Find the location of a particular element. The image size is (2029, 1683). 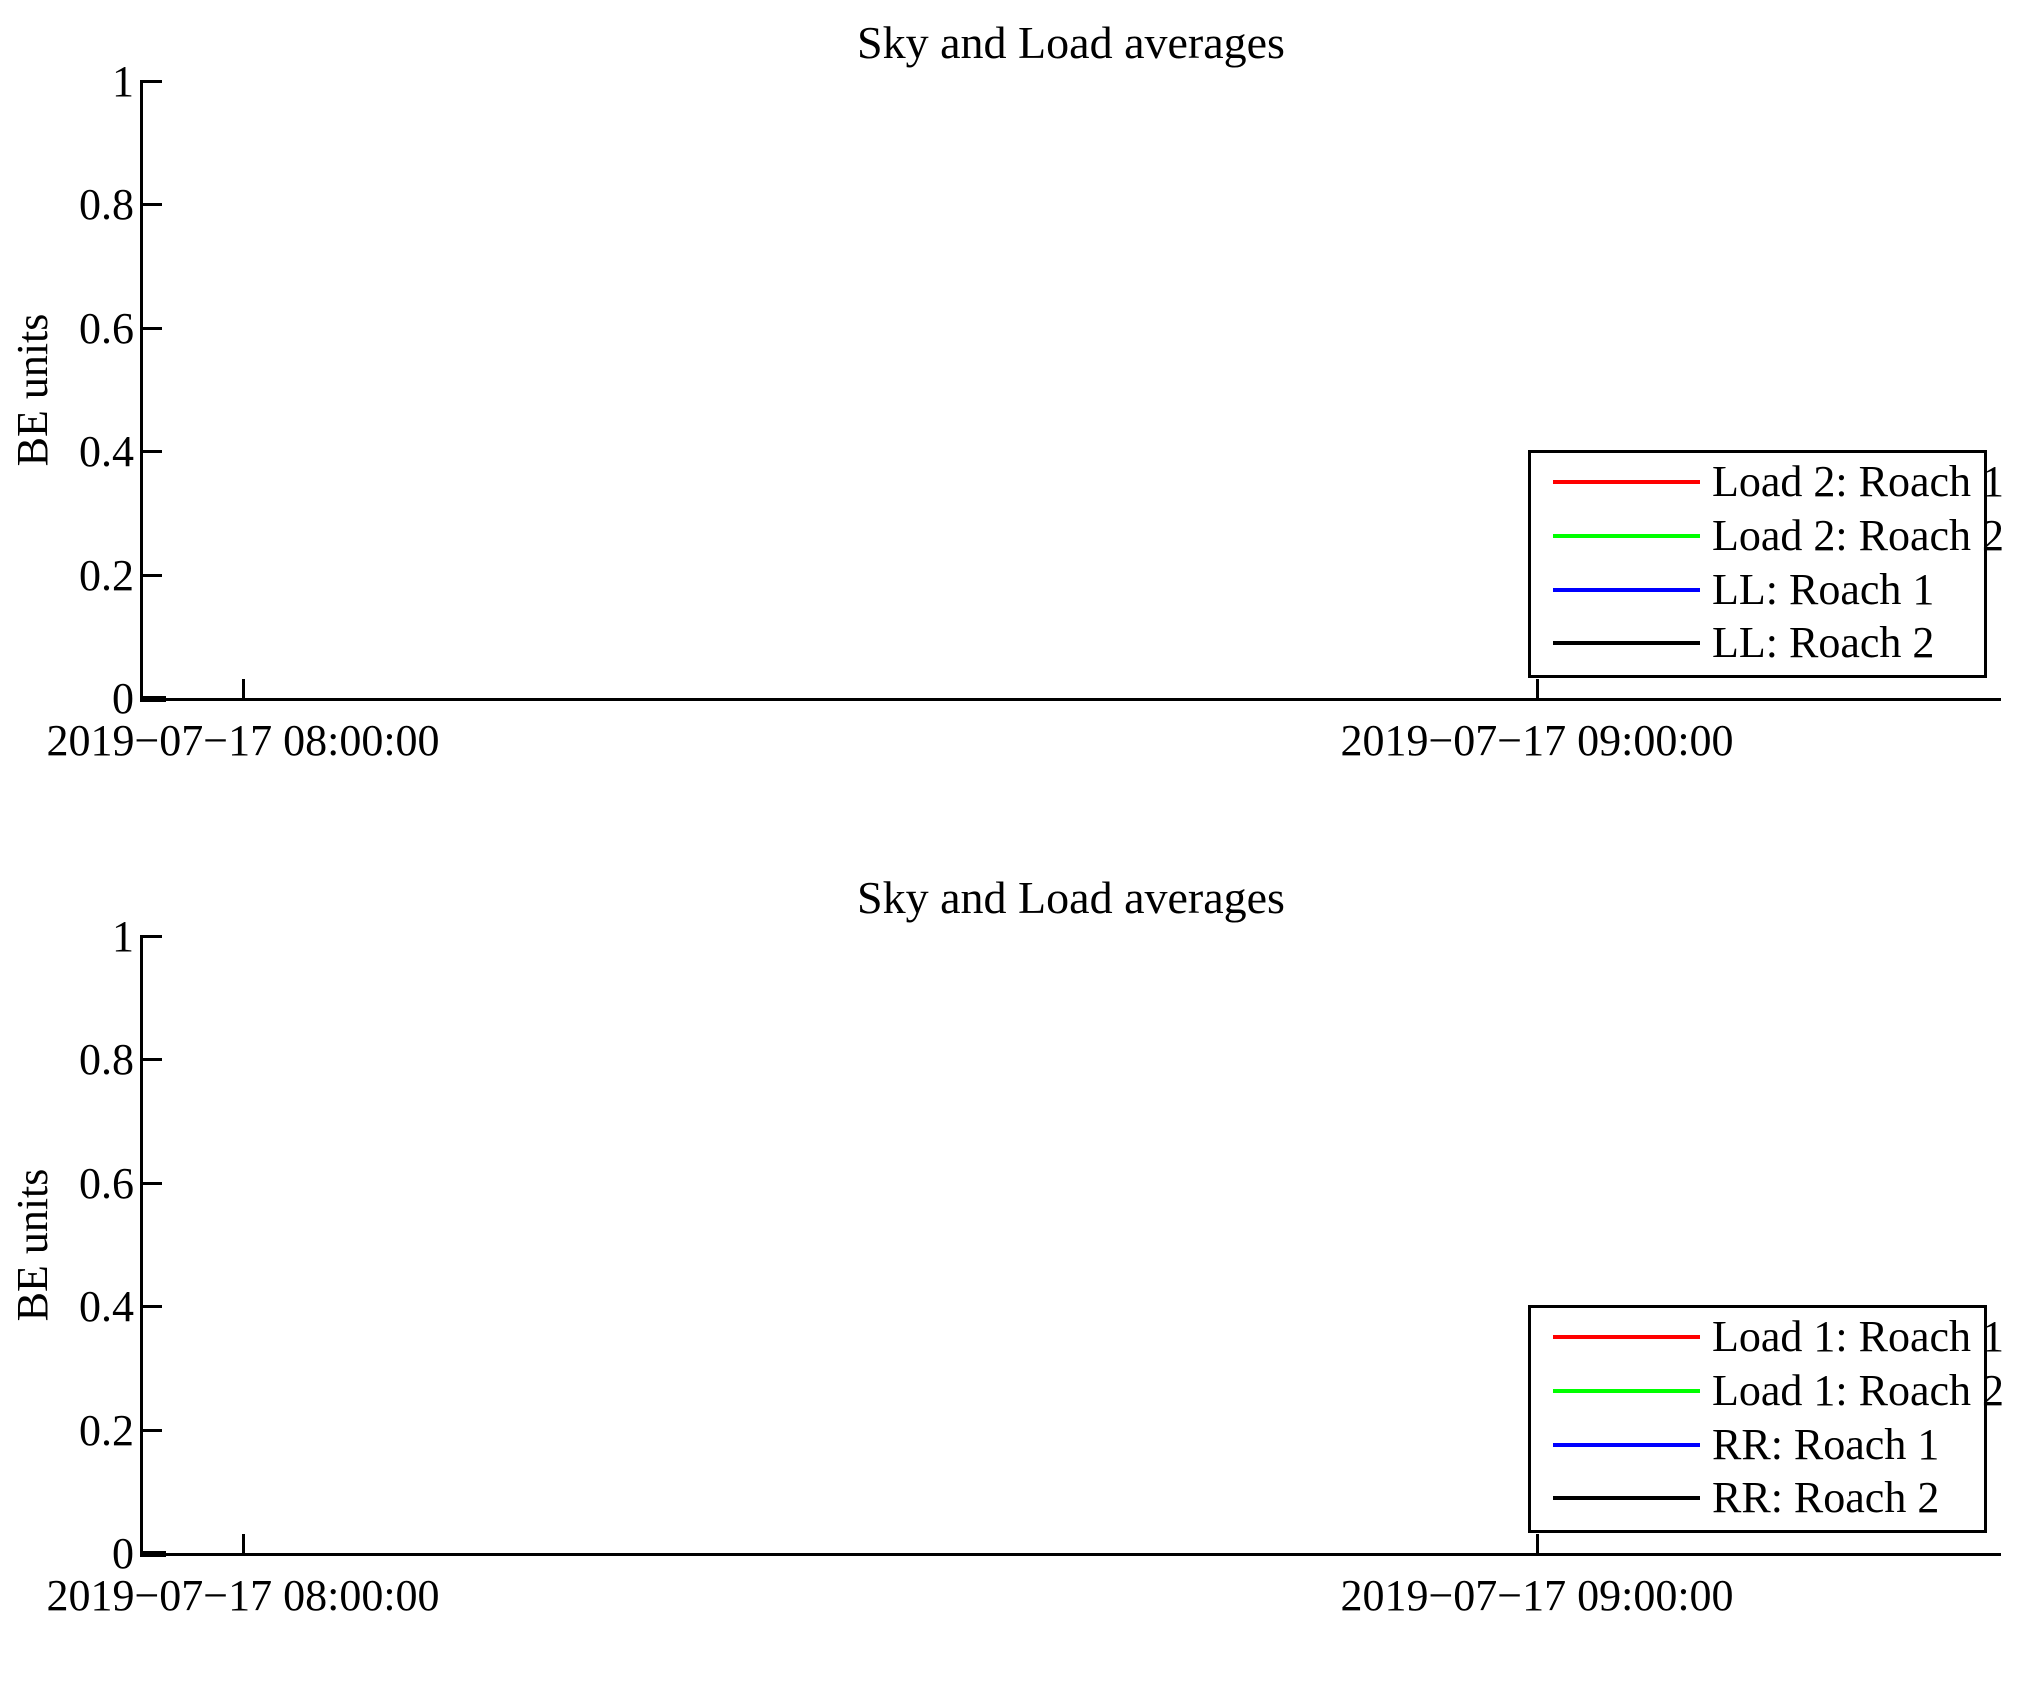

legend-label: LL: Roach 1 is located at coordinates (1823, 589).